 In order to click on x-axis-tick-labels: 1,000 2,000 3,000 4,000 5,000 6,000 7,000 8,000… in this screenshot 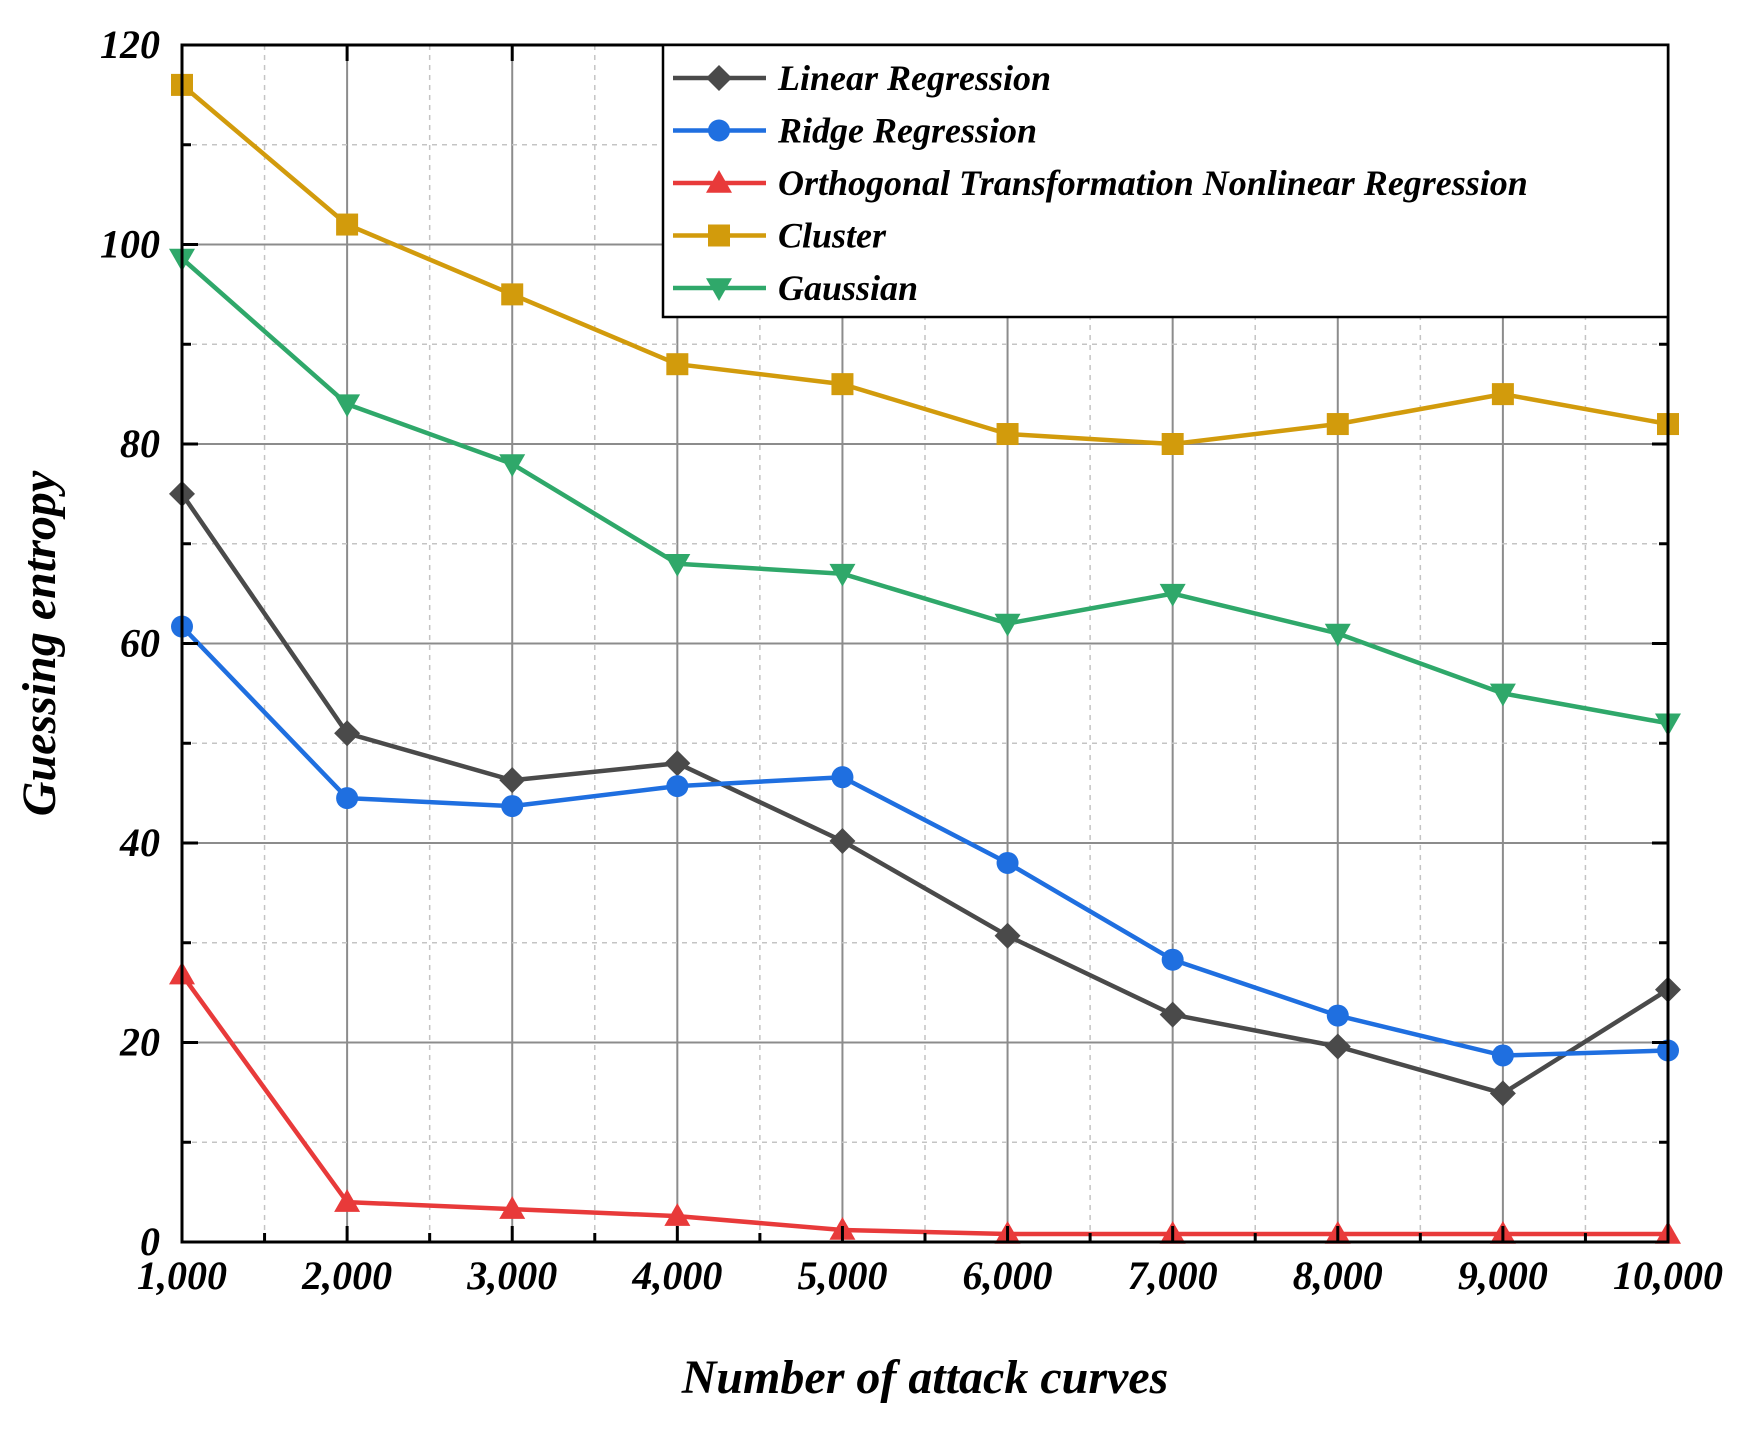, I will do `click(930, 1275)`.